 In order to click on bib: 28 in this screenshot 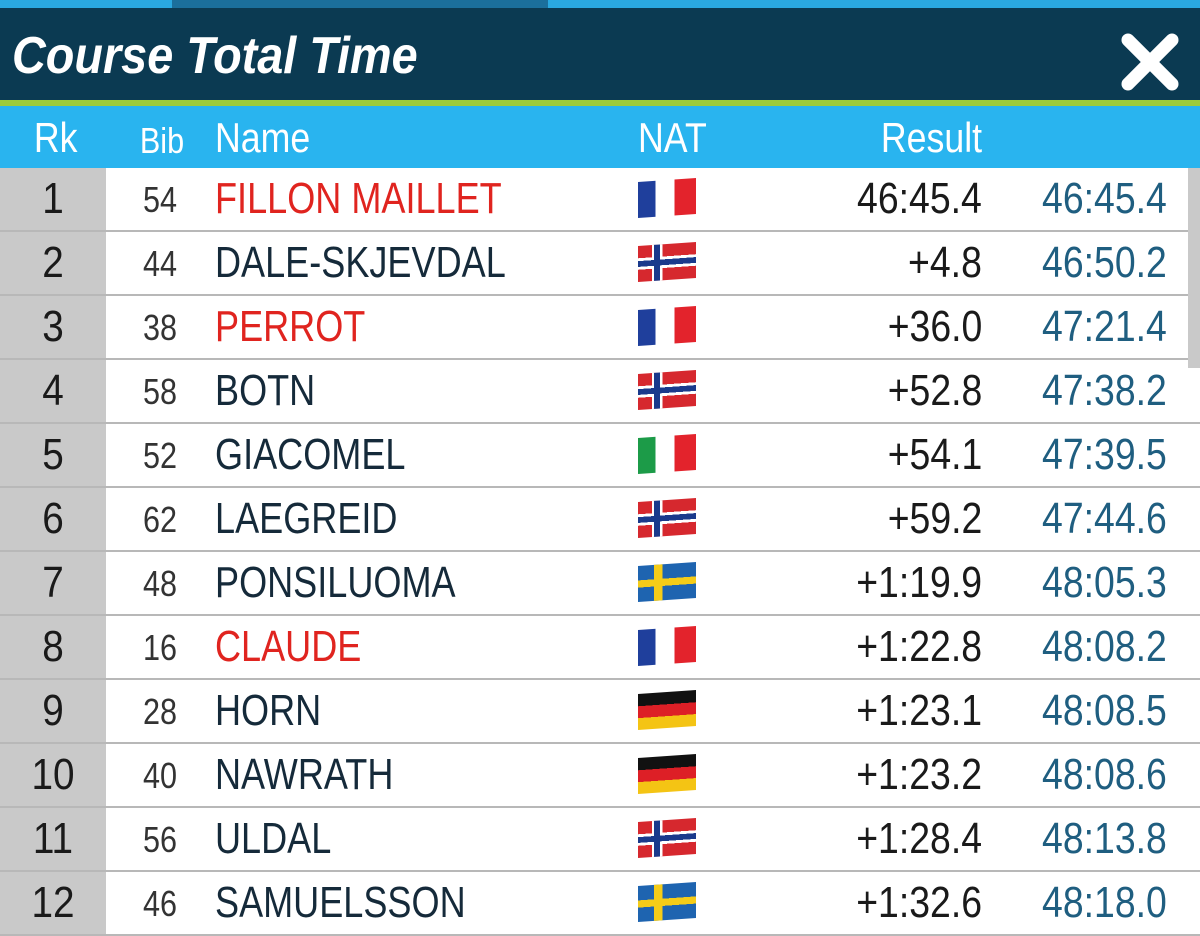, I will do `click(160, 711)`.